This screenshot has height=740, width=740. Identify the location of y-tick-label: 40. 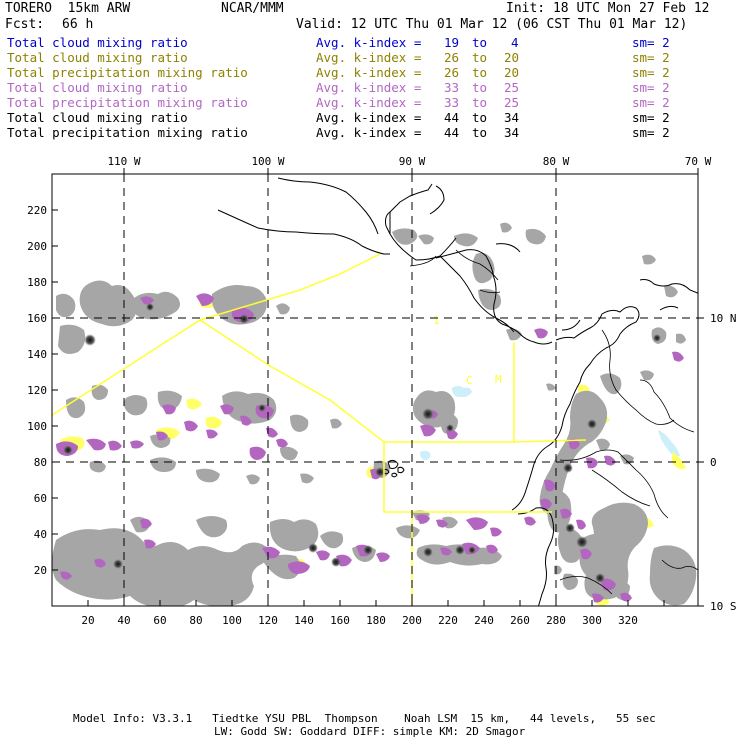
(40, 534).